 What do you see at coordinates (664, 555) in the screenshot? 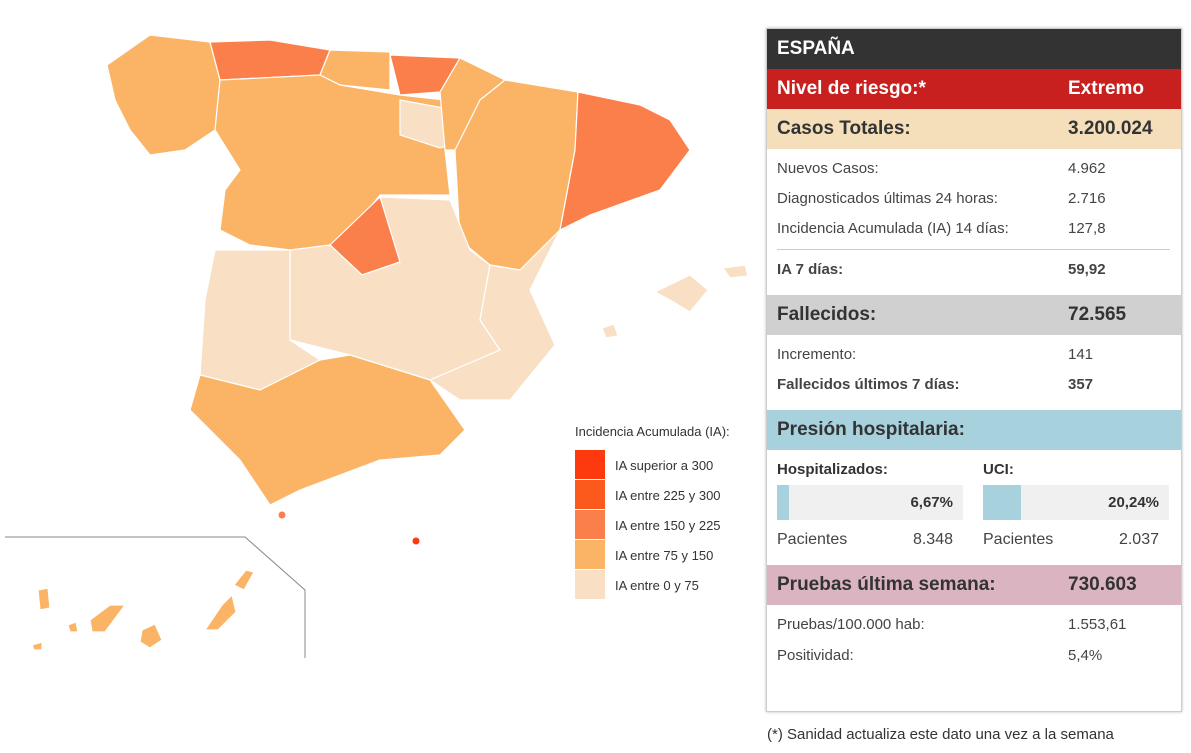
I see `legend-label: IA entre 75 y 150` at bounding box center [664, 555].